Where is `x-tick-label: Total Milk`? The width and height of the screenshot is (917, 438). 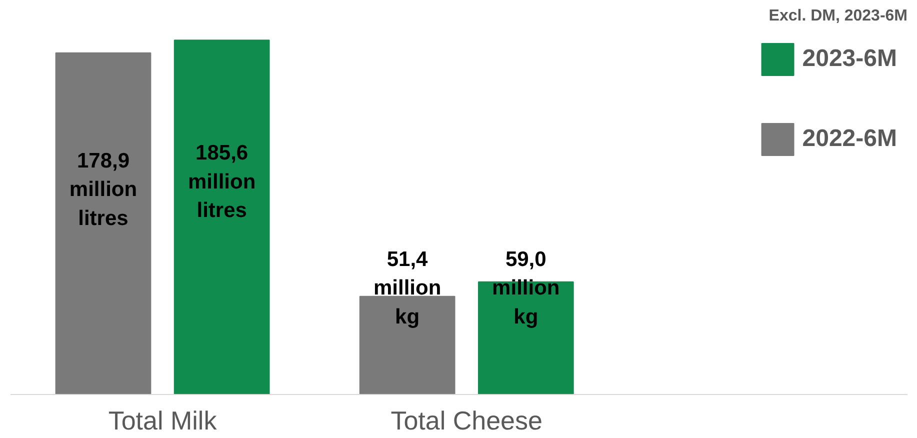 x-tick-label: Total Milk is located at coordinates (163, 421).